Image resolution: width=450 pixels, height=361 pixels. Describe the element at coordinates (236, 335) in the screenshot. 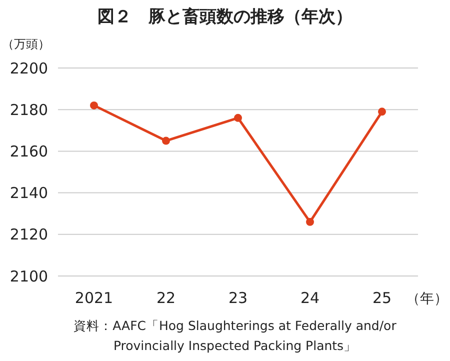

I see `text: 資料：AAFC「Hog Slaughterings at Federally and/or Provincially Inspected Packing Plants」` at that location.